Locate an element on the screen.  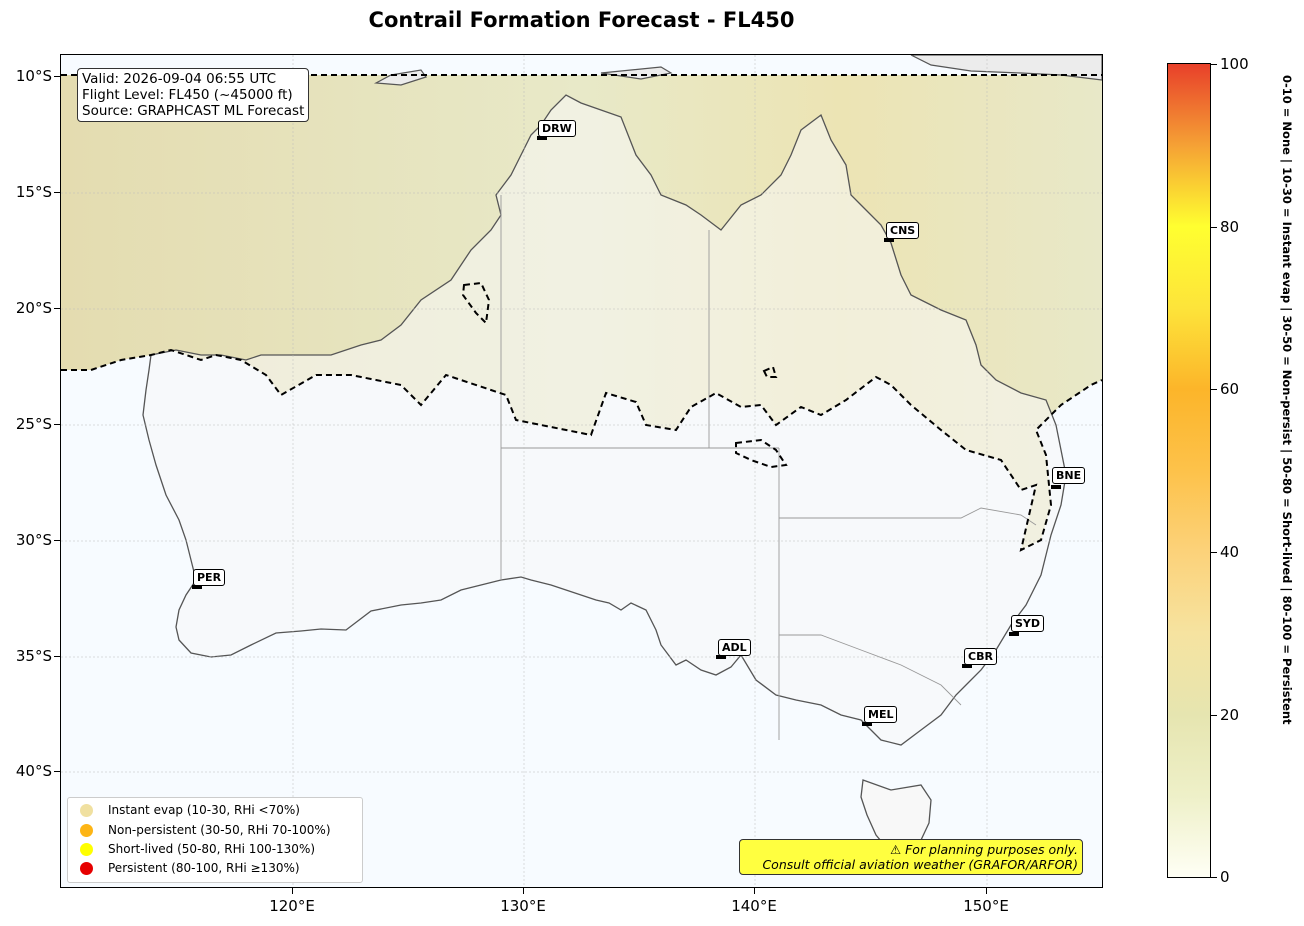
colorbar-label-100: 100 is located at coordinates (1234, 64).